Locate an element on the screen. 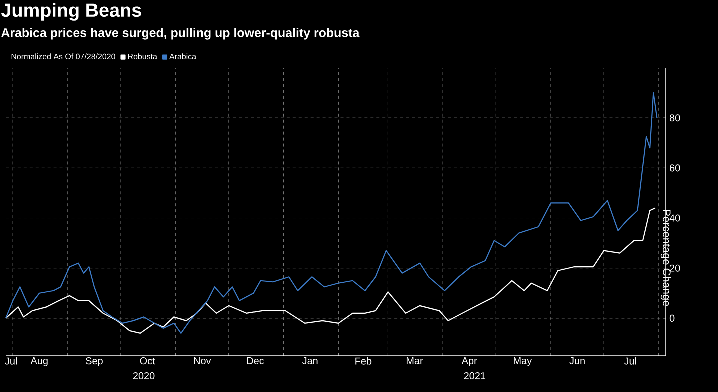  y-tick-label: 20 is located at coordinates (675, 268).